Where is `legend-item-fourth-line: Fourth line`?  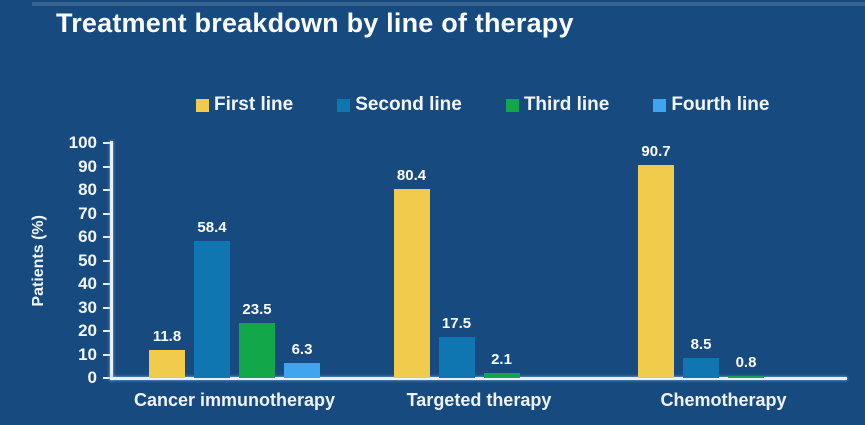
legend-item-fourth-line: Fourth line is located at coordinates (711, 105).